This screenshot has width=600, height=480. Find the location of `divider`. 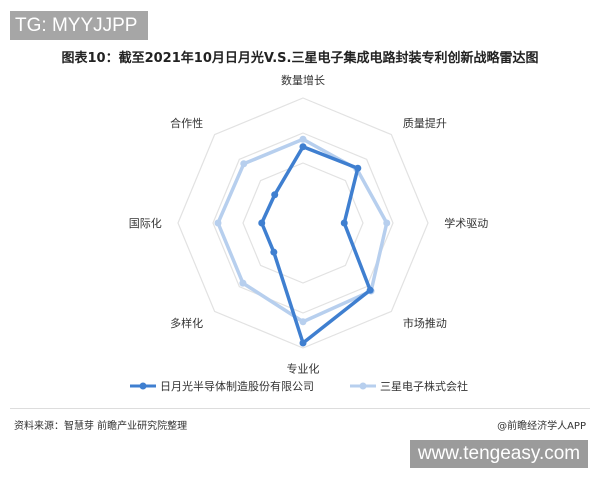

divider is located at coordinates (300, 408).